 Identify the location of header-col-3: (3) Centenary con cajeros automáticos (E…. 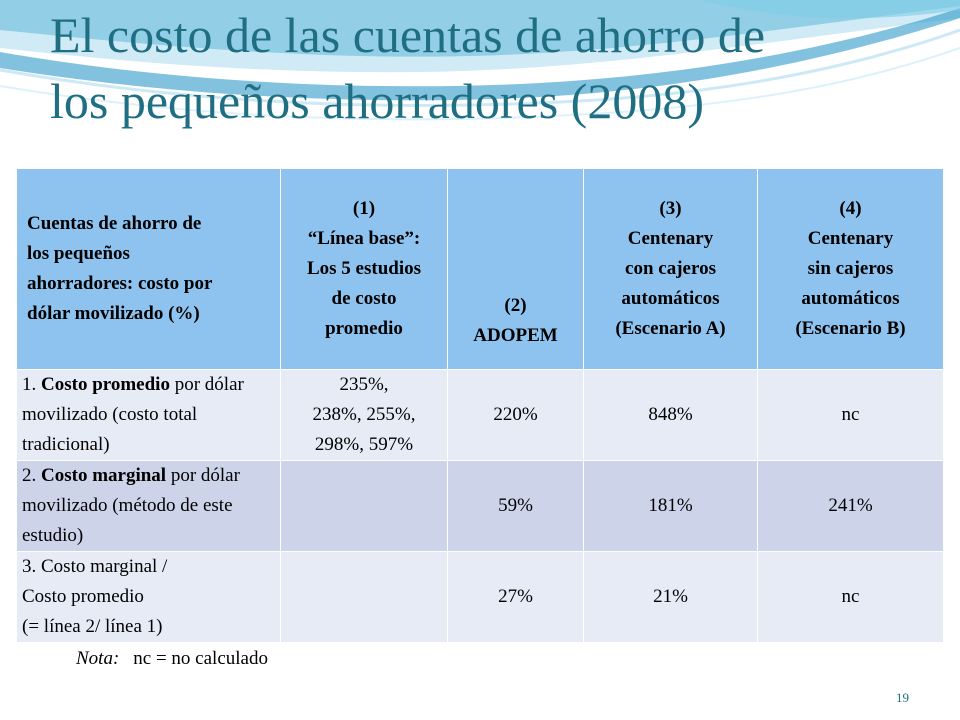
(670, 269).